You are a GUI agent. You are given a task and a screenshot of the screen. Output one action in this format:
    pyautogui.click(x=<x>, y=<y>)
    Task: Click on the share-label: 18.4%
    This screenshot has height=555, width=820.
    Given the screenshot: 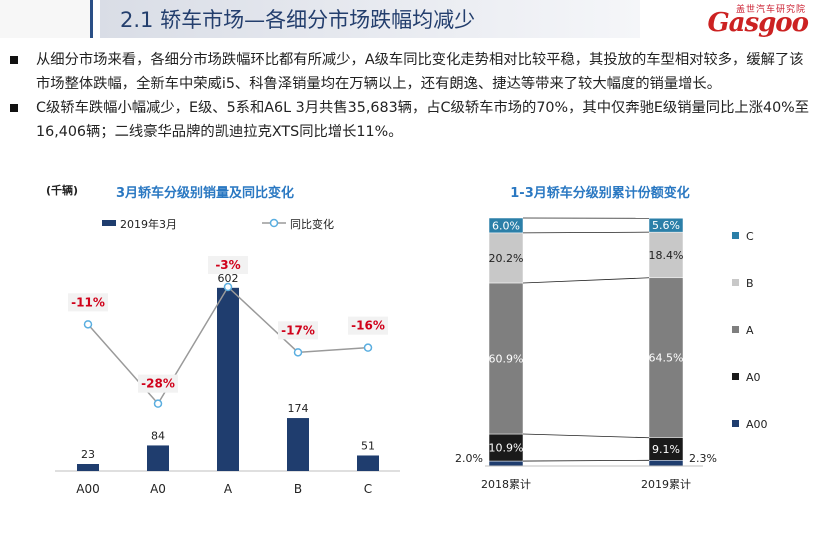 What is the action you would take?
    pyautogui.click(x=666, y=255)
    